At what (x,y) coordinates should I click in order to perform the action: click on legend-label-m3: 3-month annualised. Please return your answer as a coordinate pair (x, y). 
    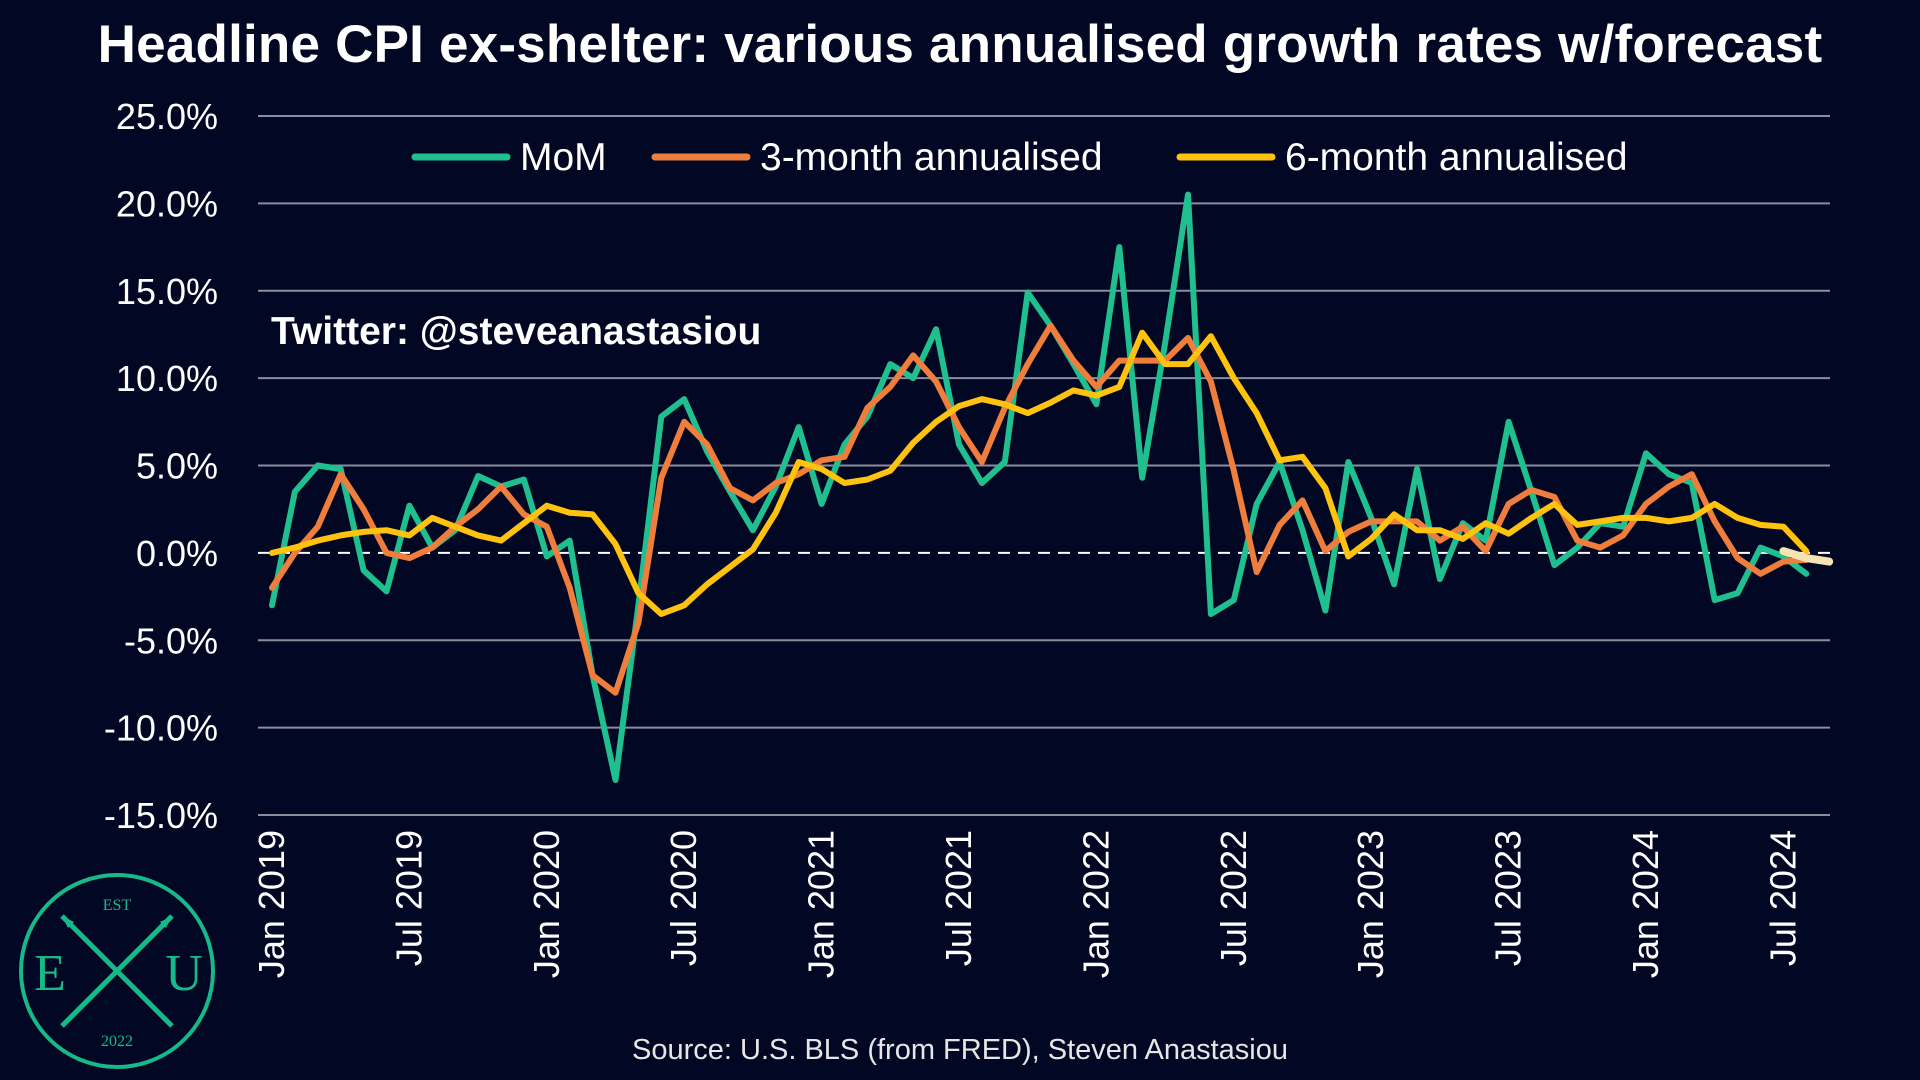
    Looking at the image, I should click on (931, 157).